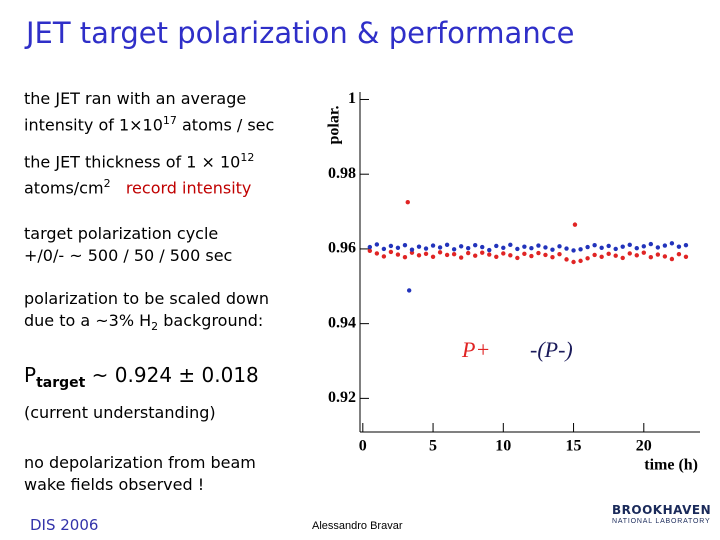 This screenshot has height=540, width=720. I want to click on text: atoms / sec, so click(225, 125).